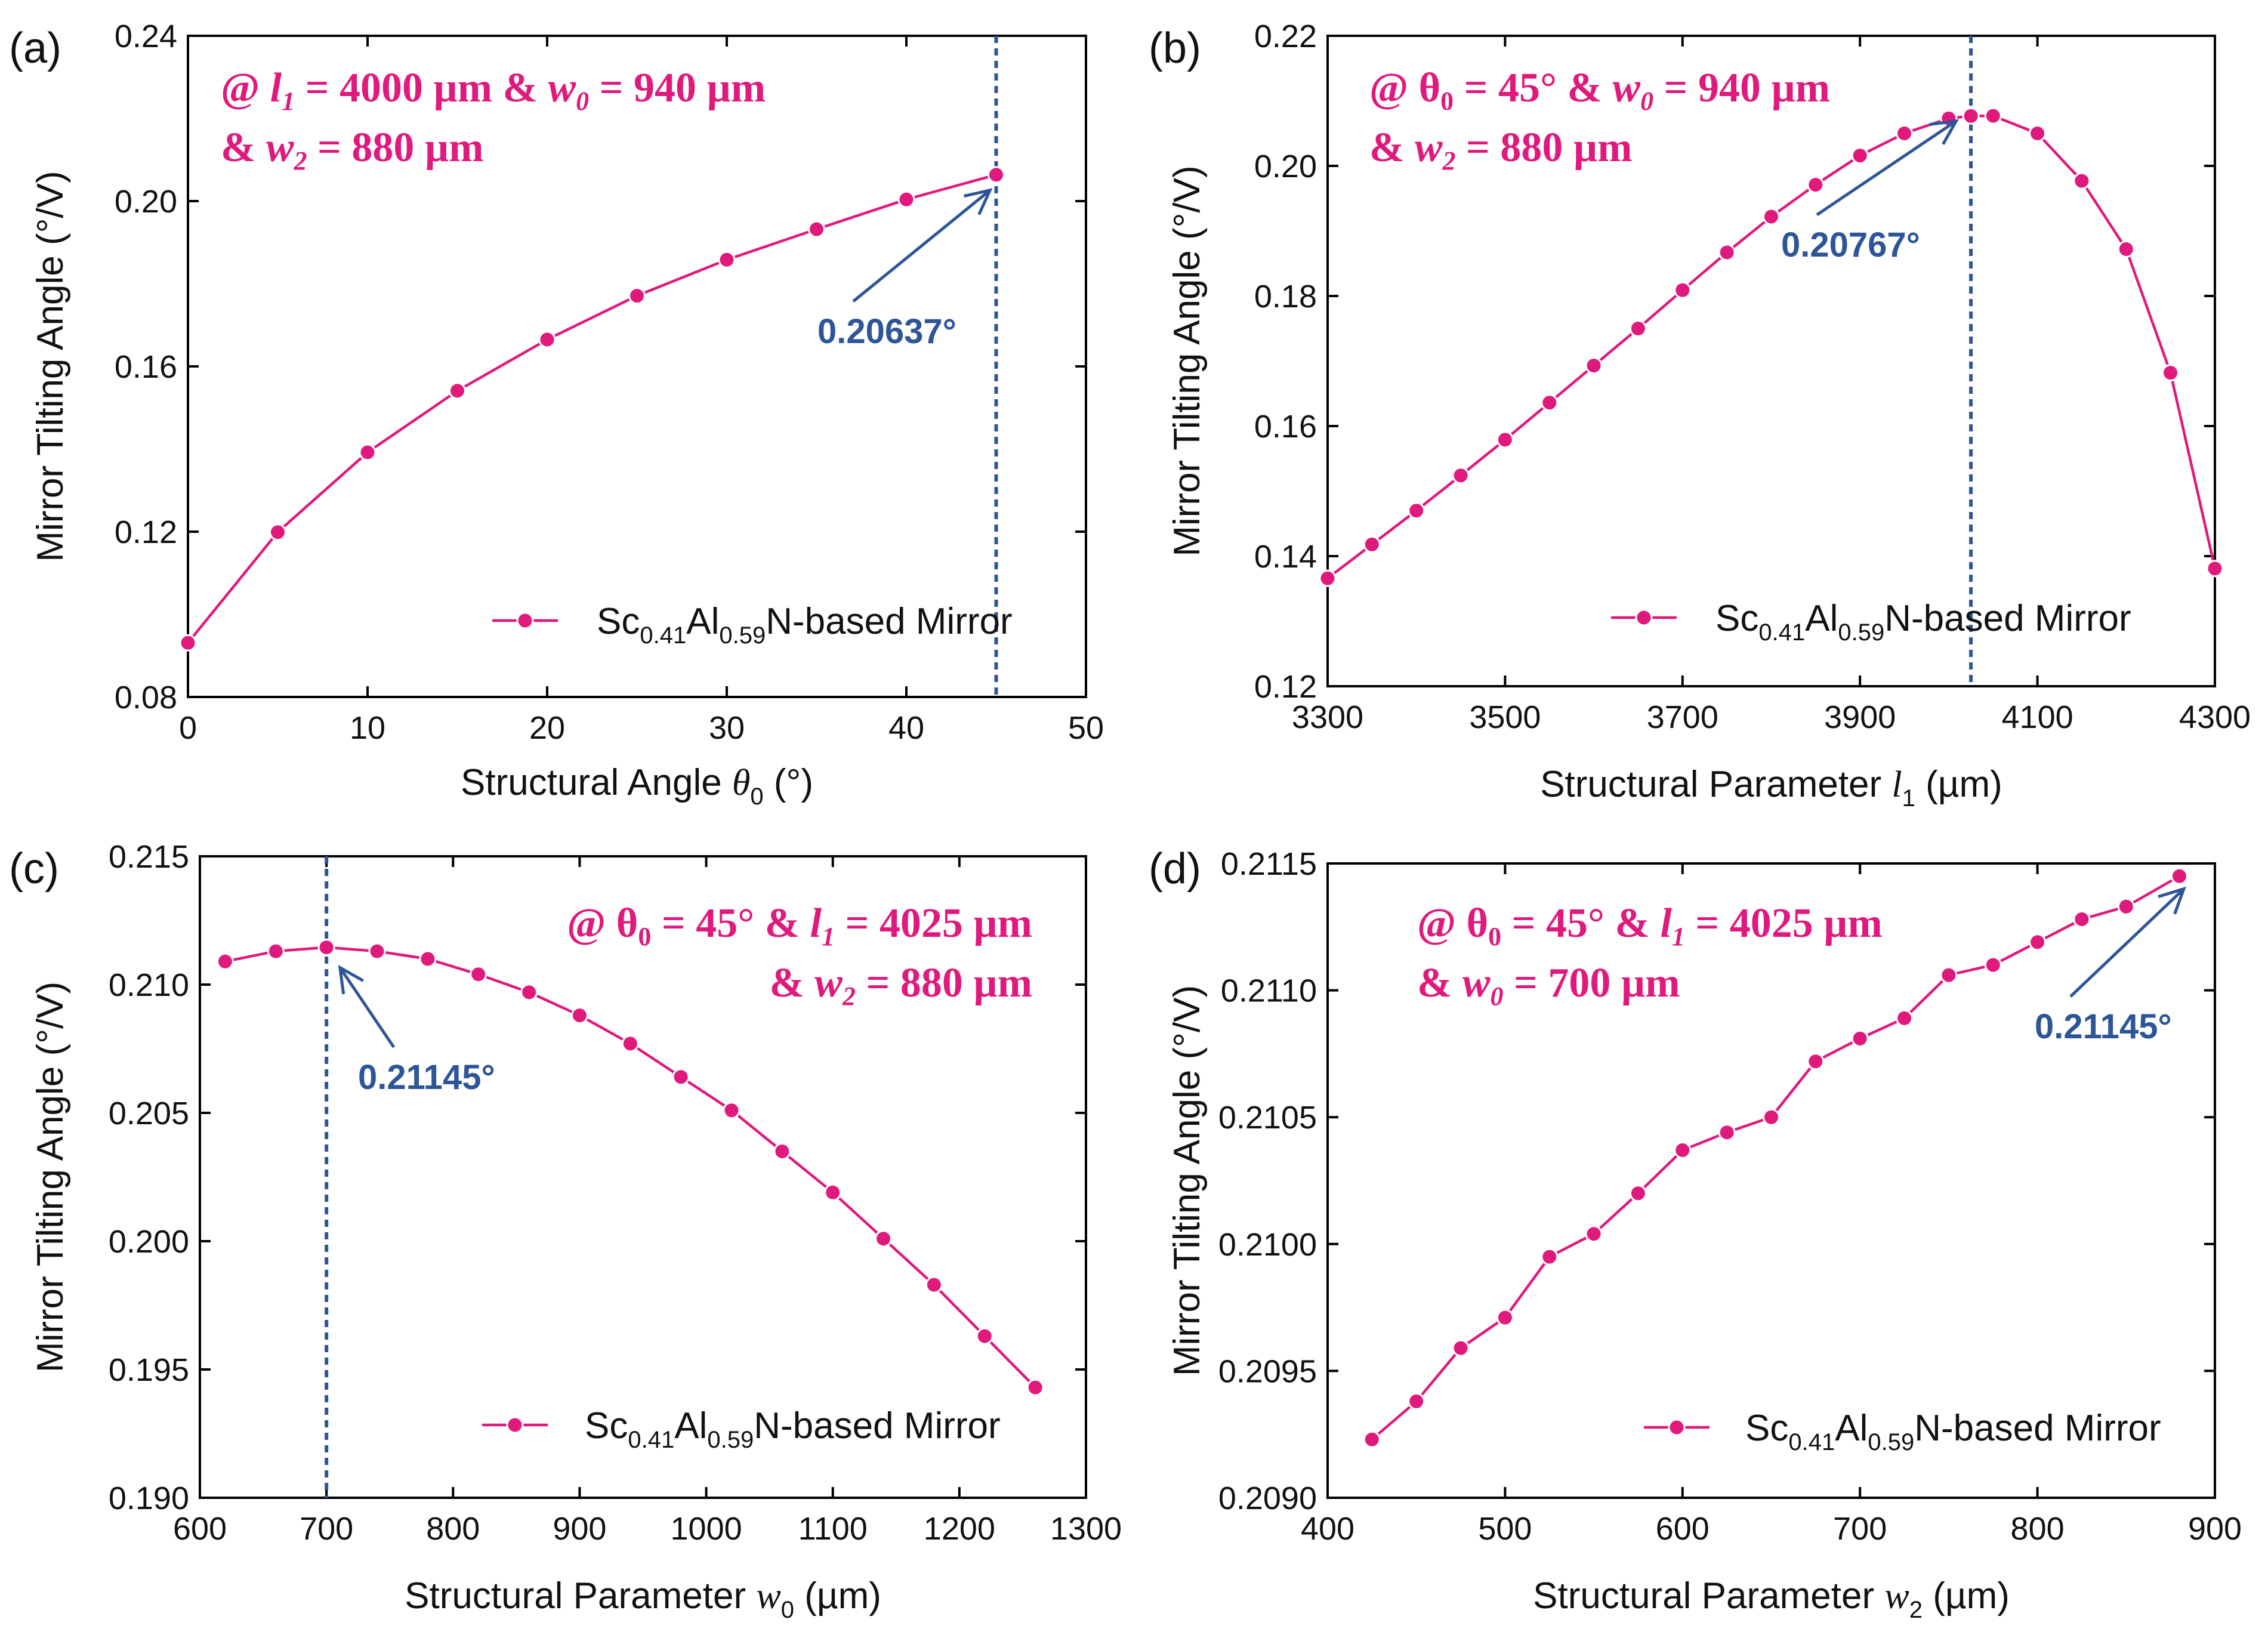  I want to click on annotation-value: 0.20767°, so click(1850, 245).